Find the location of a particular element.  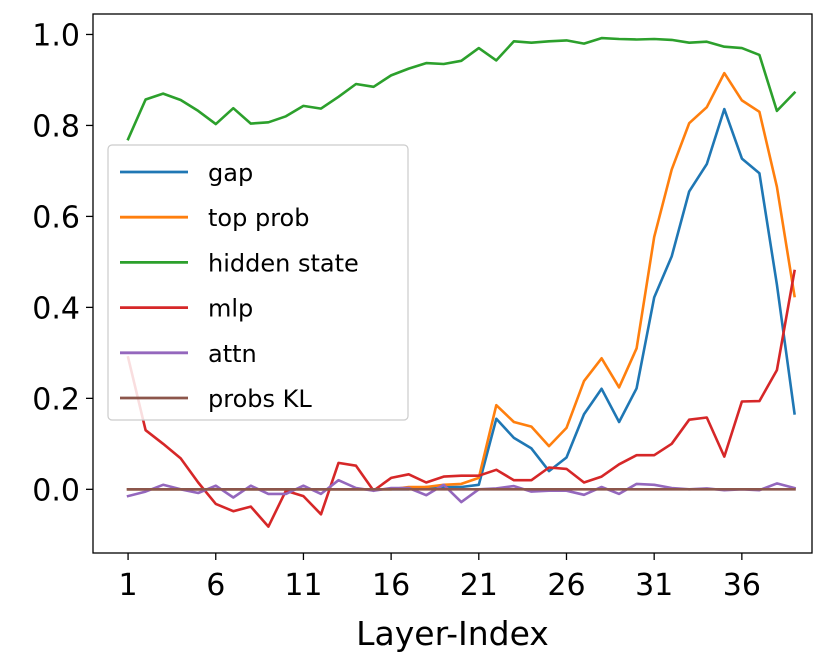

x-tick-label: 26 is located at coordinates (566, 585).